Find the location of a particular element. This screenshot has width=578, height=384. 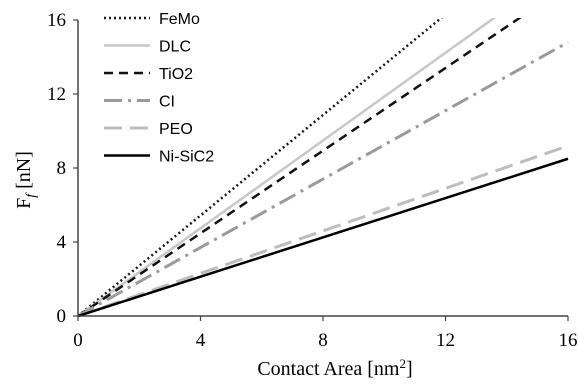

legend-item-dlc: DLC is located at coordinates (147, 47).